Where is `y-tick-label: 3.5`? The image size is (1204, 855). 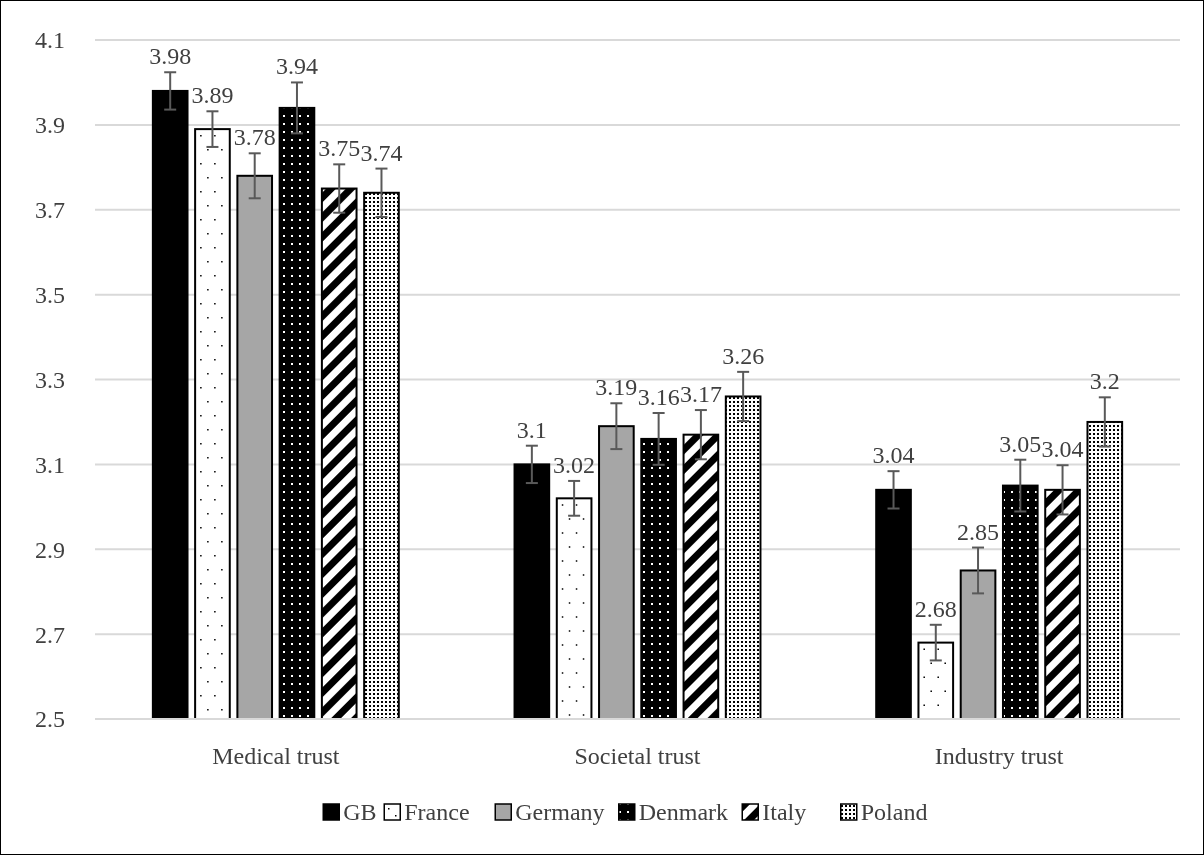 y-tick-label: 3.5 is located at coordinates (50, 295).